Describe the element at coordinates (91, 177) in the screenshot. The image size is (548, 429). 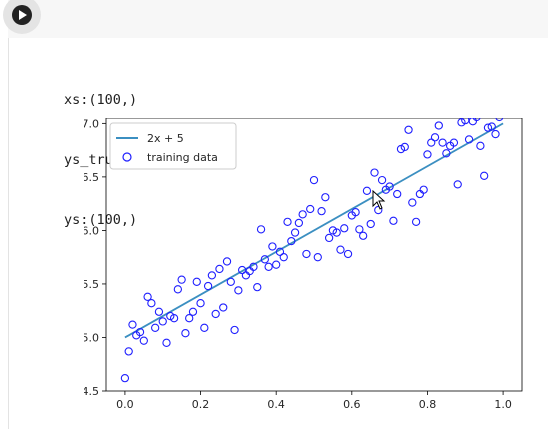
I see `y-tick-label: 6.5` at that location.